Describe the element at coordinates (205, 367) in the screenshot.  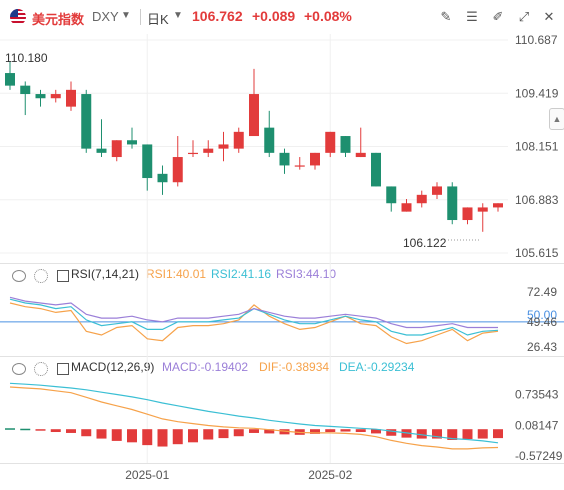
I see `macd-value: MACD:-0.19402` at that location.